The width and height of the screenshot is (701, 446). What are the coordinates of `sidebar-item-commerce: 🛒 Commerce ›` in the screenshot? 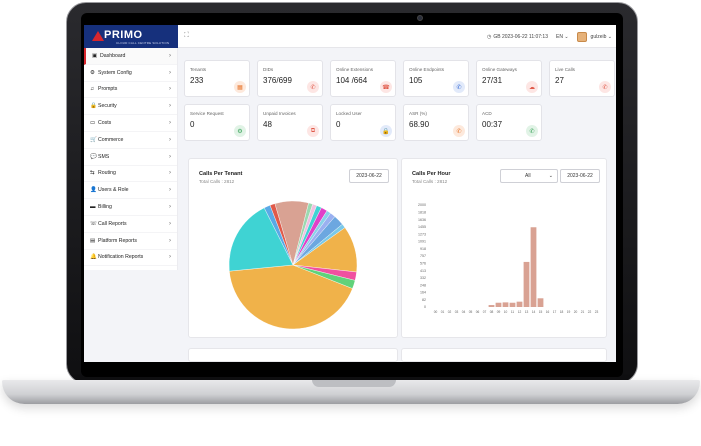 It's located at (130, 140).